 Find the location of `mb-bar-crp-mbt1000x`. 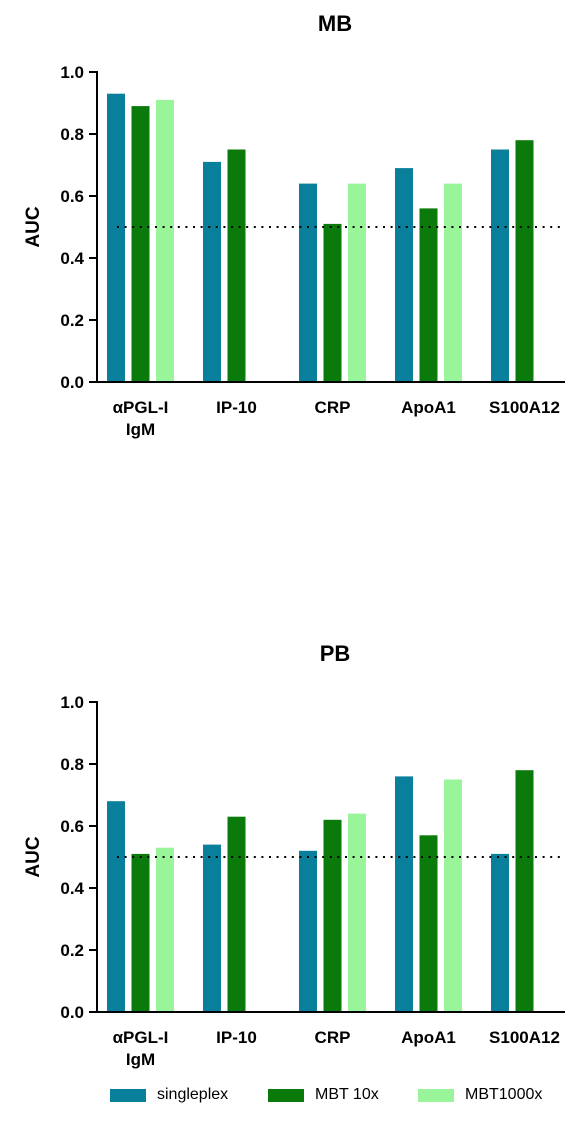

mb-bar-crp-mbt1000x is located at coordinates (357, 282).